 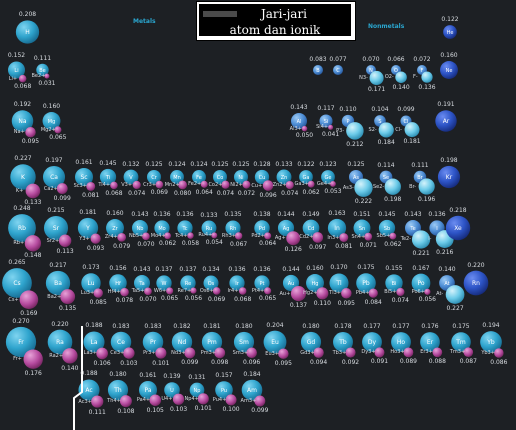 I want to click on ion-radius-sn: 0.071, so click(x=368, y=245).